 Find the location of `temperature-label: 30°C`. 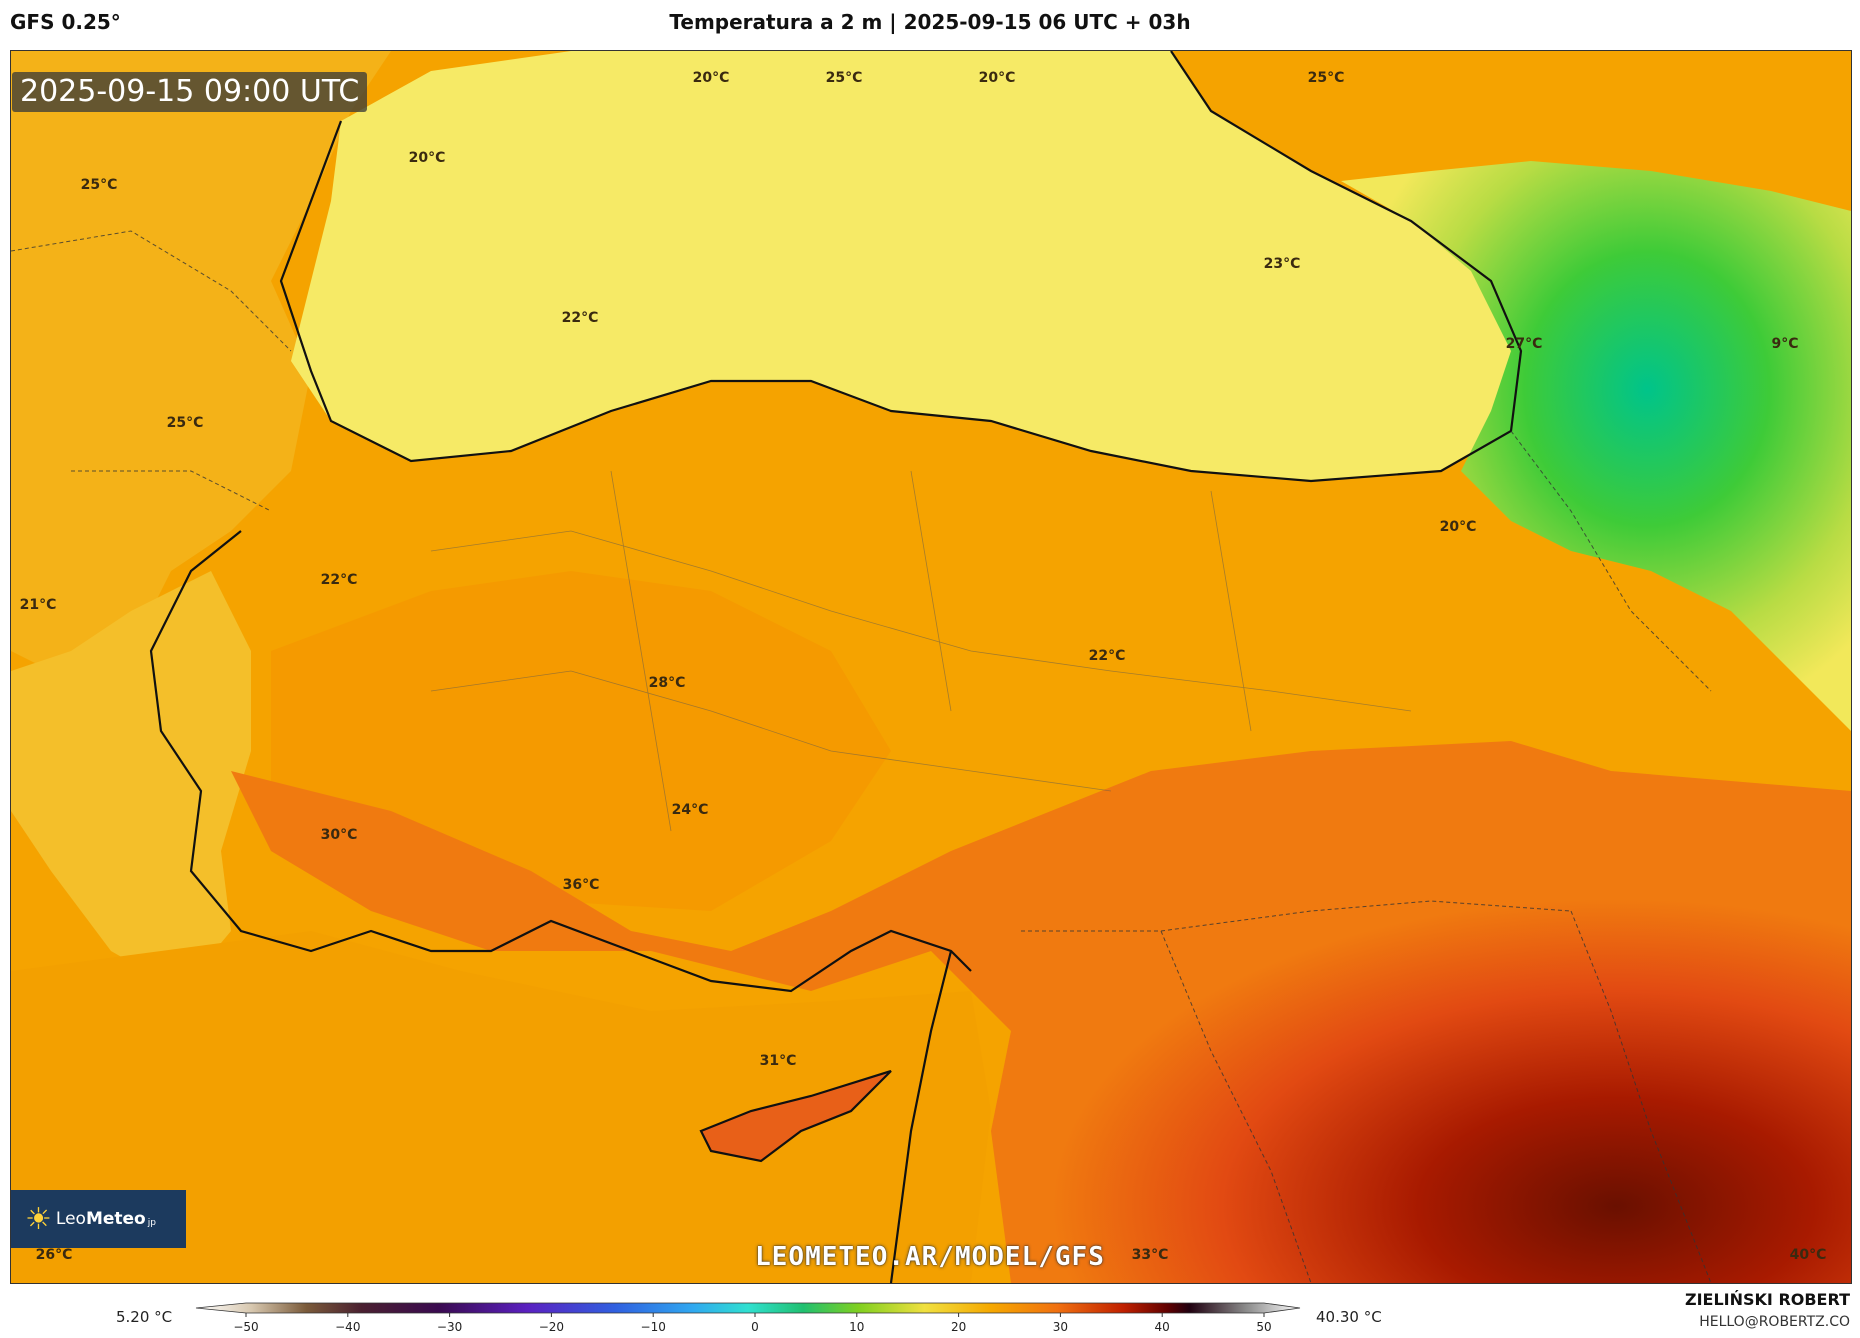

temperature-label: 30°C is located at coordinates (339, 835).